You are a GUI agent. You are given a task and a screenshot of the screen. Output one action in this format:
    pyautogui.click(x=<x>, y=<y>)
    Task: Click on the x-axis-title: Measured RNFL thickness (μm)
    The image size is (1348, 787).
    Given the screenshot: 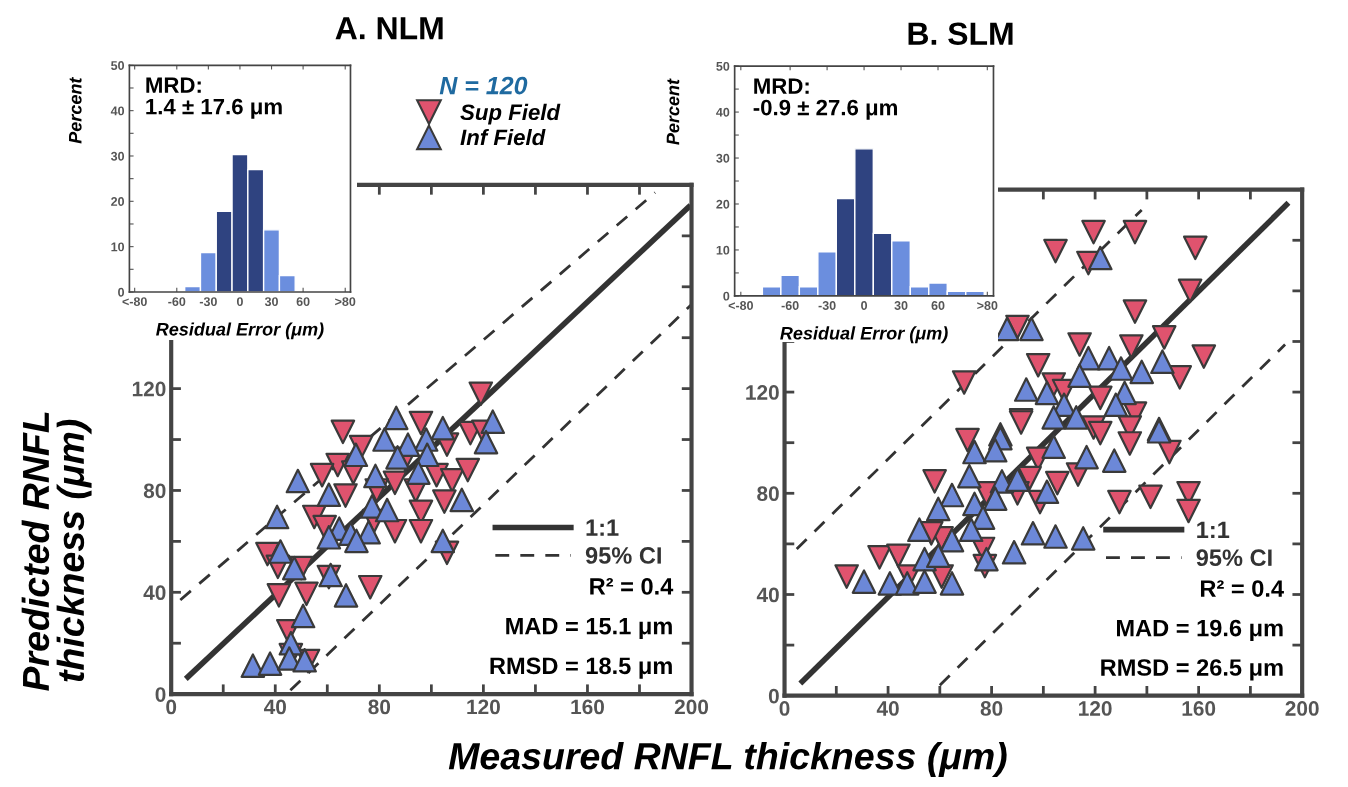 What is the action you would take?
    pyautogui.click(x=727, y=759)
    